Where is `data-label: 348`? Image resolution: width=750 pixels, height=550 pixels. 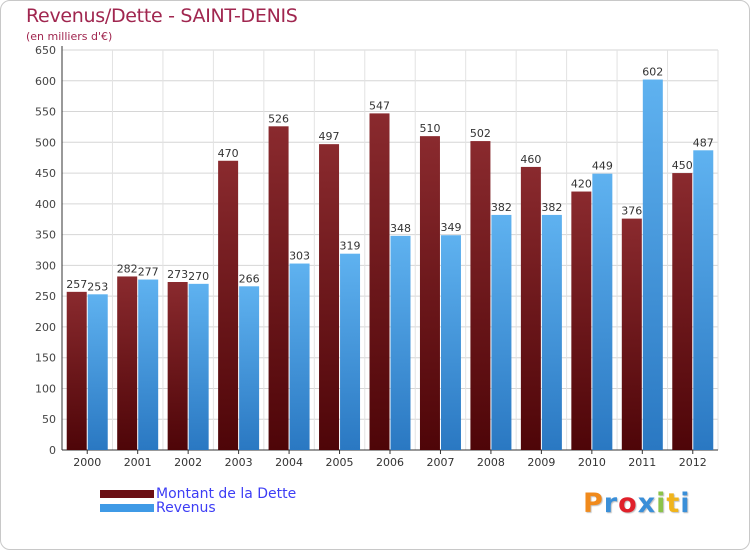 data-label: 348 is located at coordinates (400, 228).